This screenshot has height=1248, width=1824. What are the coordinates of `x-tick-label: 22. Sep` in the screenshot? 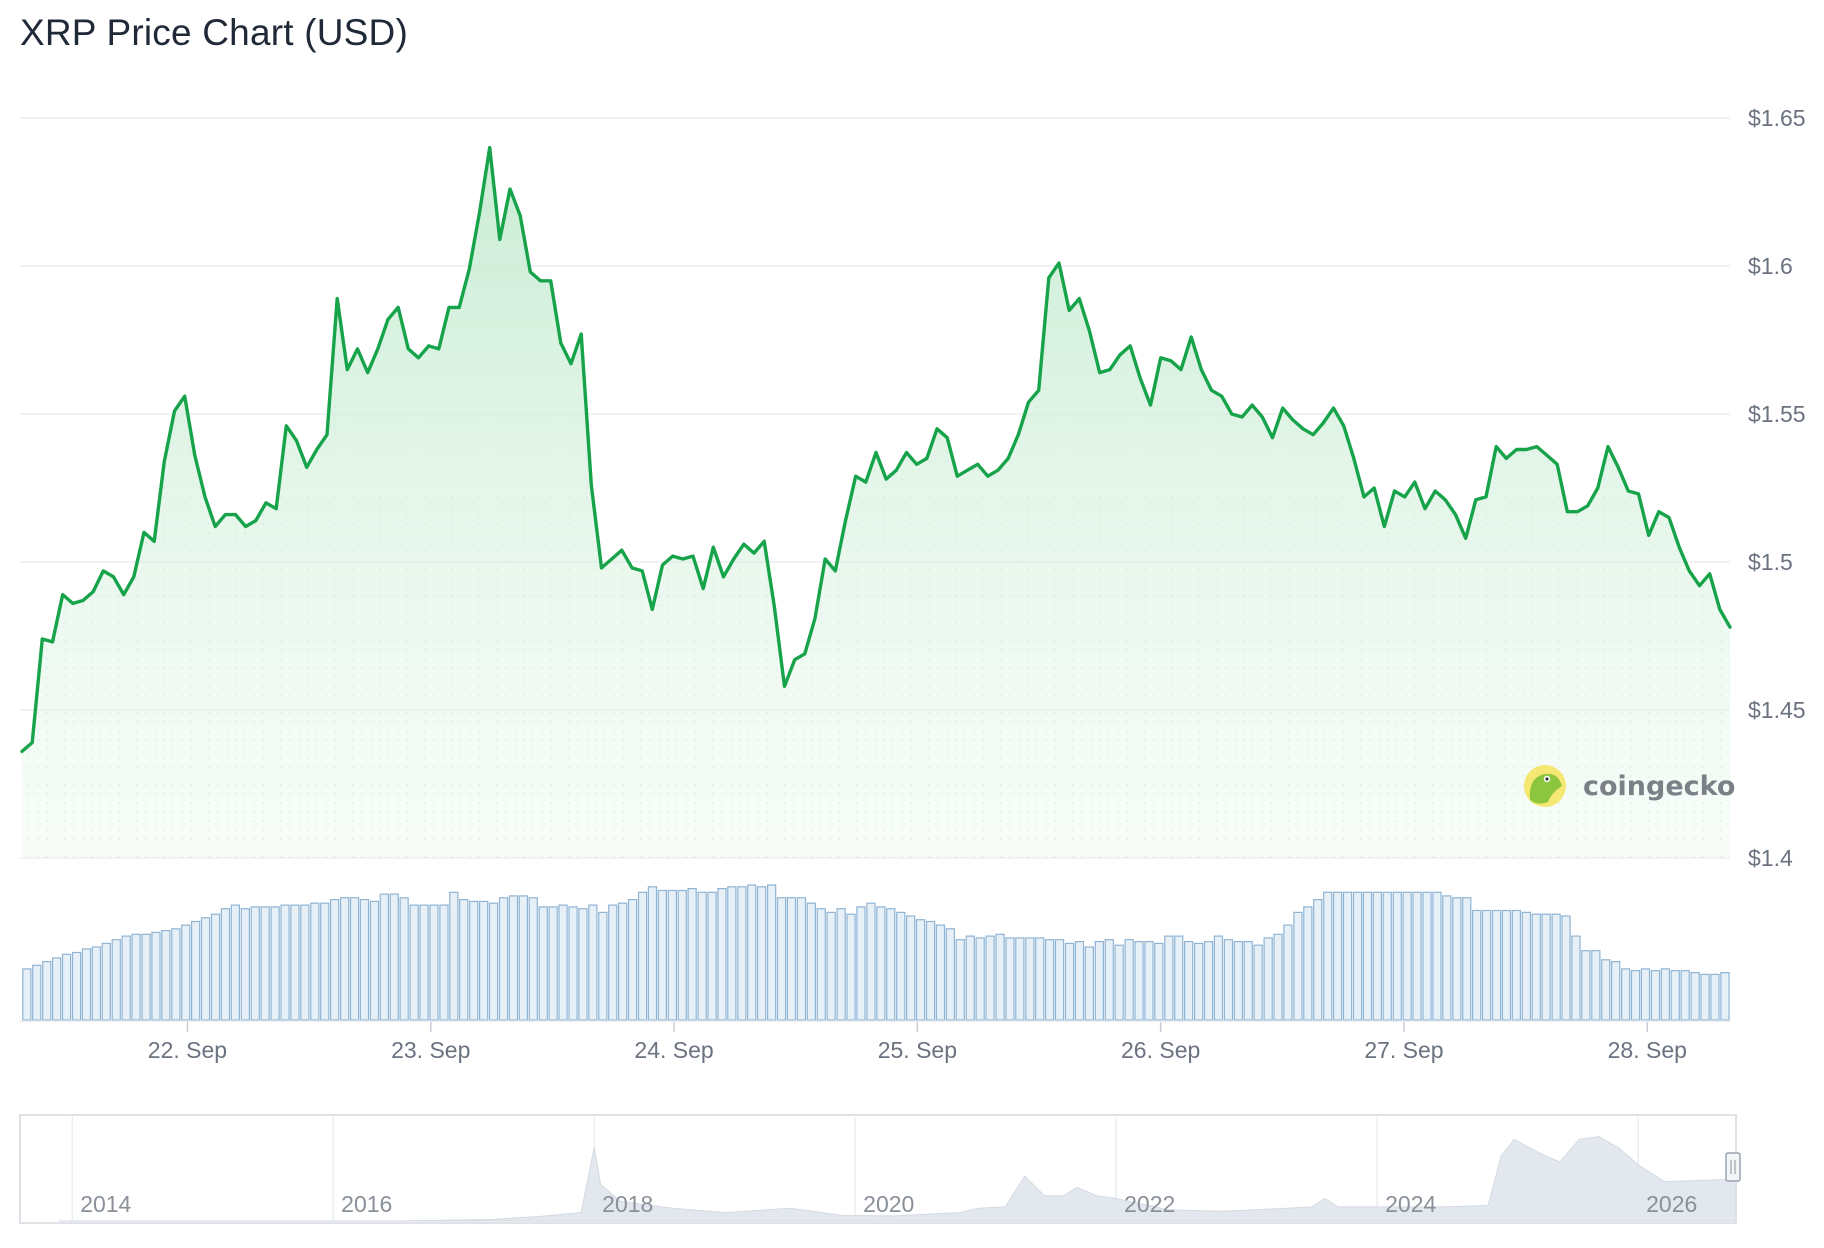 It's located at (187, 1050).